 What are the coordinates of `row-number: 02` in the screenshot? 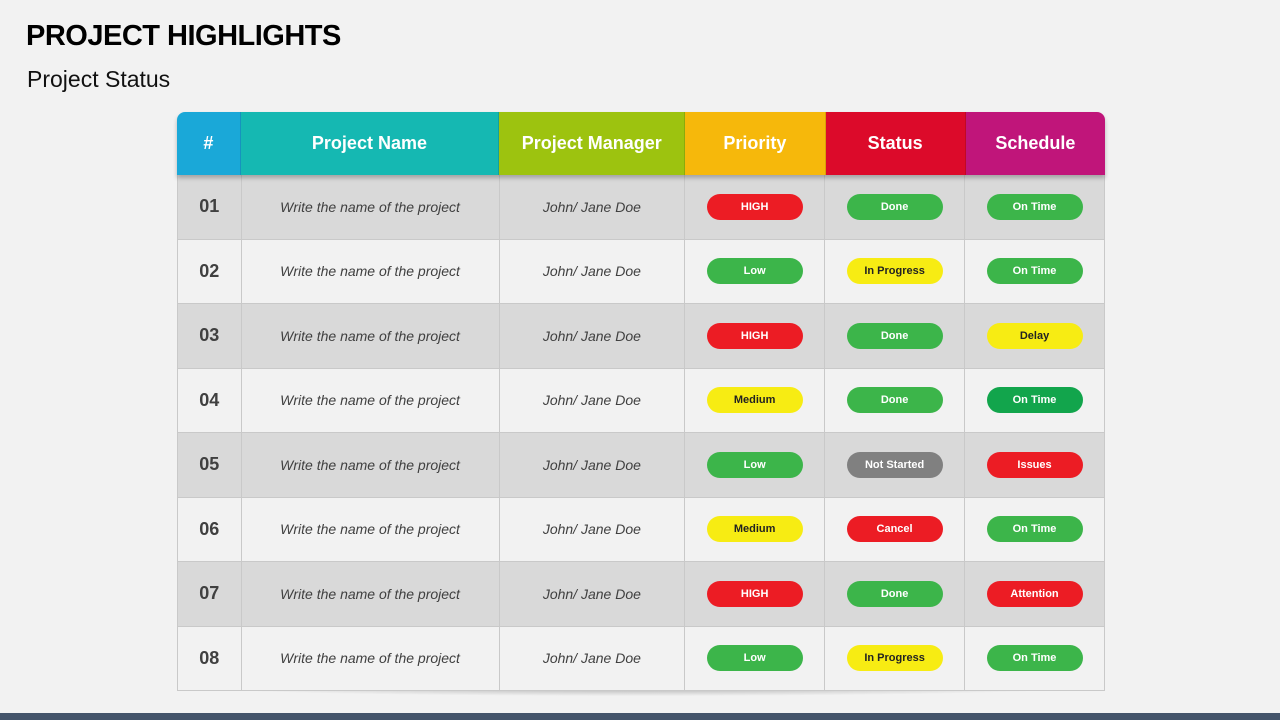 It's located at (210, 271).